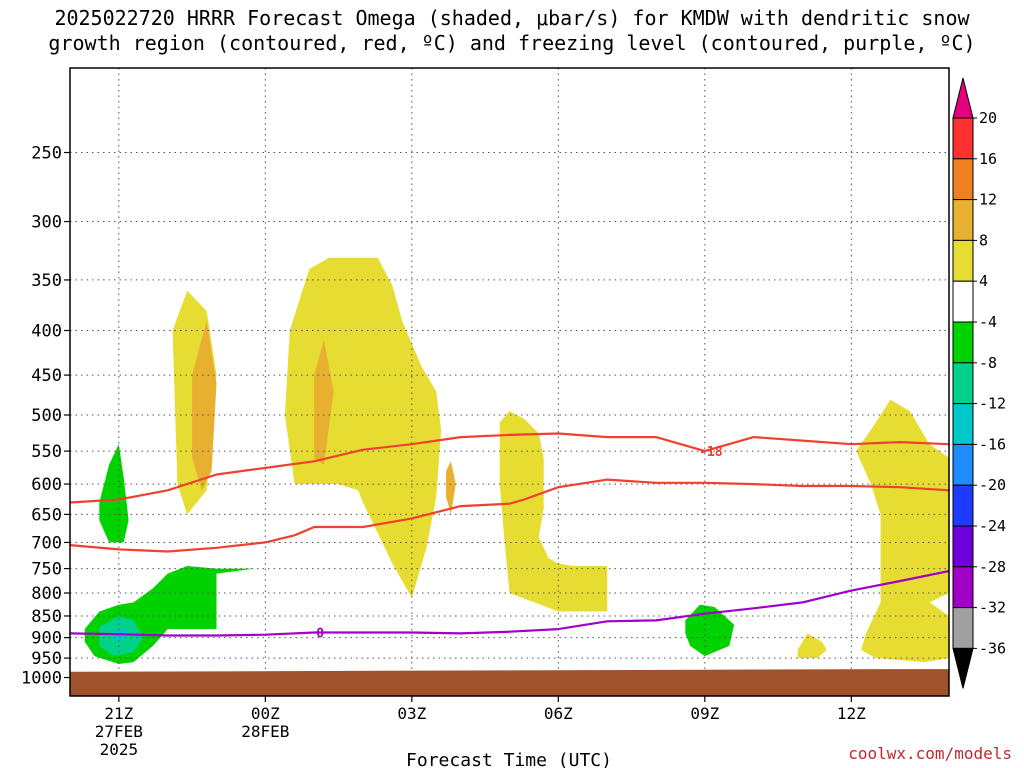 The image size is (1024, 768). What do you see at coordinates (46, 452) in the screenshot?
I see `y-tick-label-550: 550` at bounding box center [46, 452].